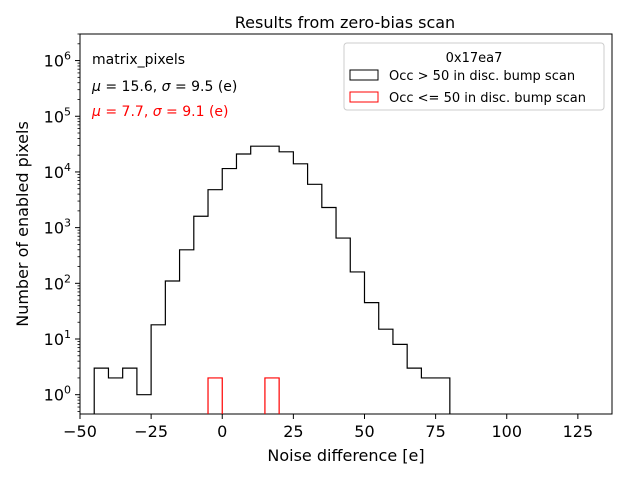 The height and width of the screenshot is (480, 640). I want to click on legend-entry-red: Occ <= 50 in disc. bump scan, so click(487, 98).